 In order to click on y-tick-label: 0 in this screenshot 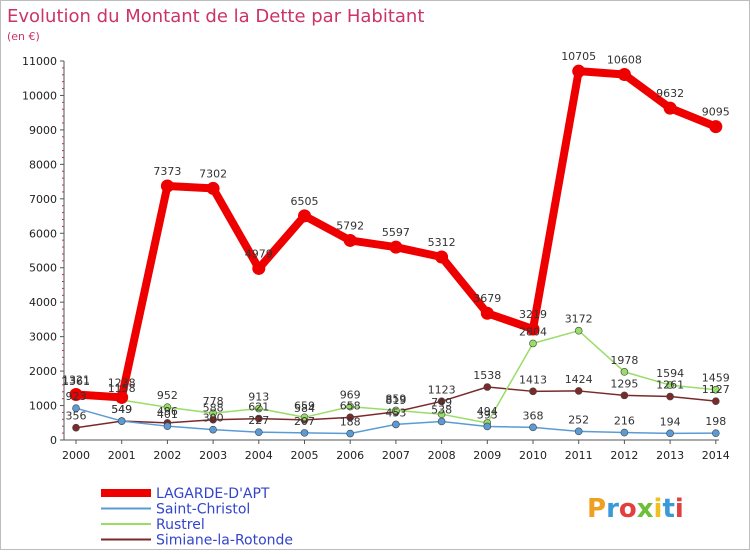, I will do `click(53, 440)`.